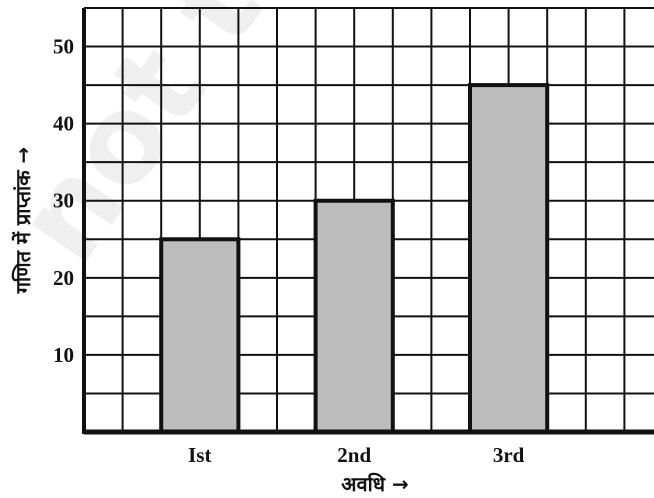 The height and width of the screenshot is (498, 654). What do you see at coordinates (23, 221) in the screenshot?
I see `y-axis-title: गणित में प्राप्तांक →` at bounding box center [23, 221].